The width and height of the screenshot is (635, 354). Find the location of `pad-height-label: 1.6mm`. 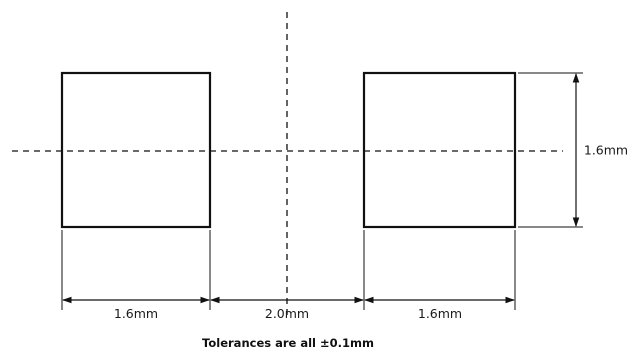

pad-height-label: 1.6mm is located at coordinates (606, 150).